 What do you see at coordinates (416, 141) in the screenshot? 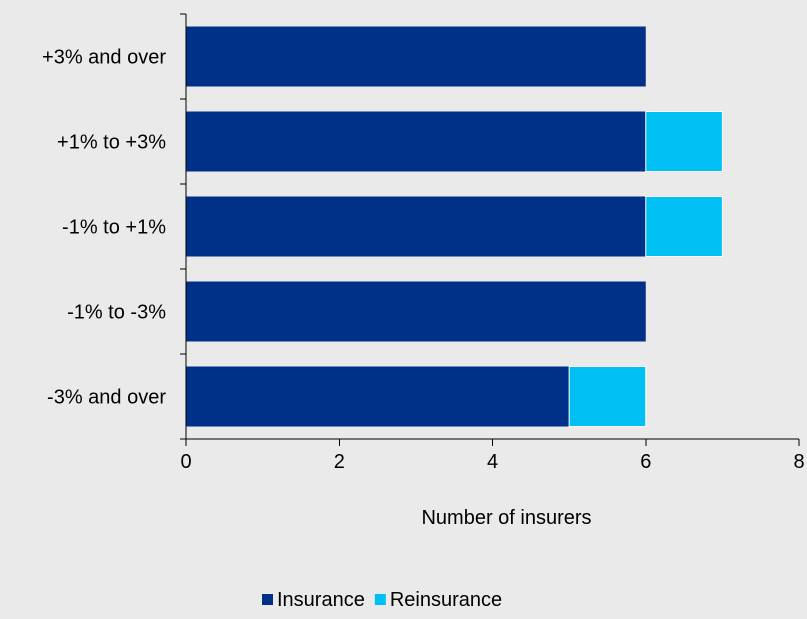
I see `bar-insurance-plus1pct-to-plus3pct` at bounding box center [416, 141].